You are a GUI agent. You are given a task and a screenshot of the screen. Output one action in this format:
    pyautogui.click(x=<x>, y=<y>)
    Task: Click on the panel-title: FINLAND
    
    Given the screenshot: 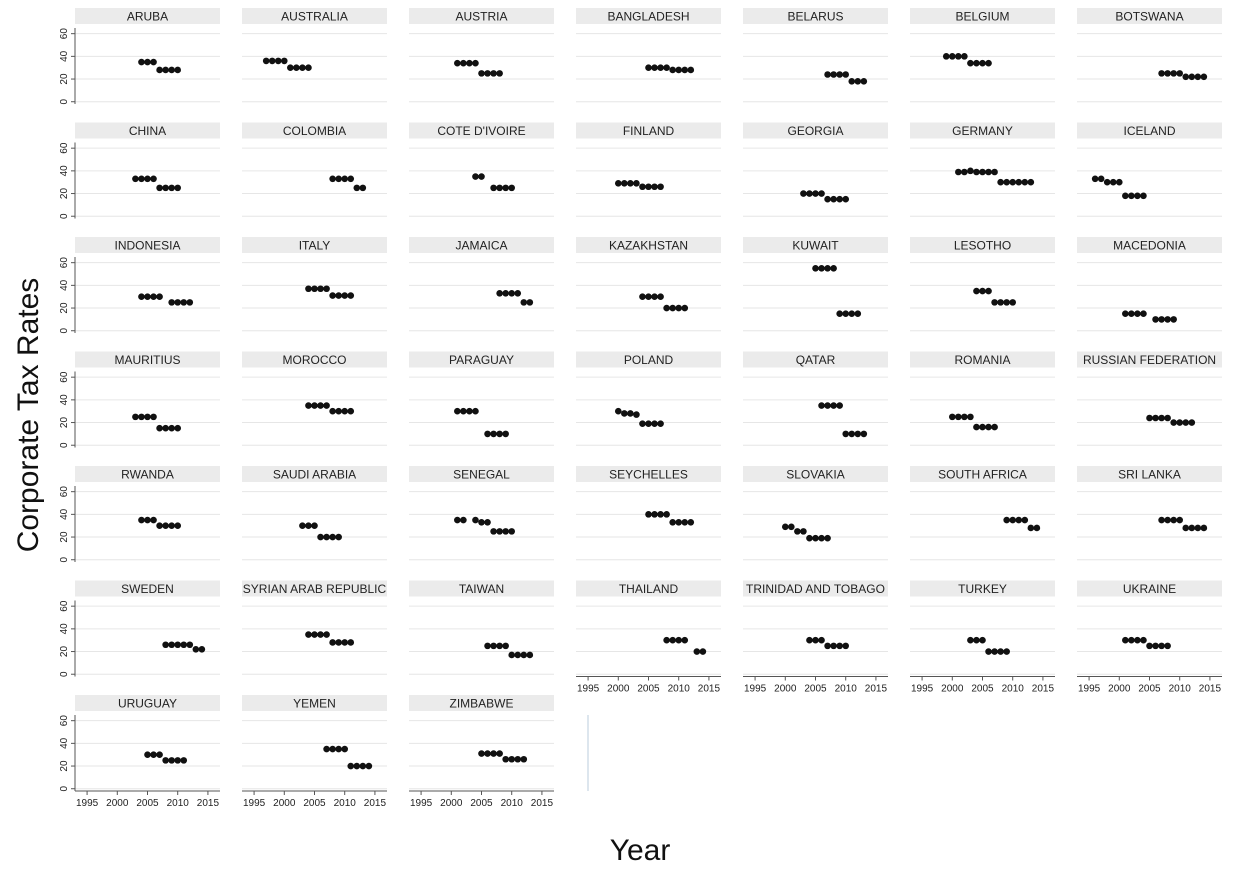 What is the action you would take?
    pyautogui.click(x=649, y=131)
    